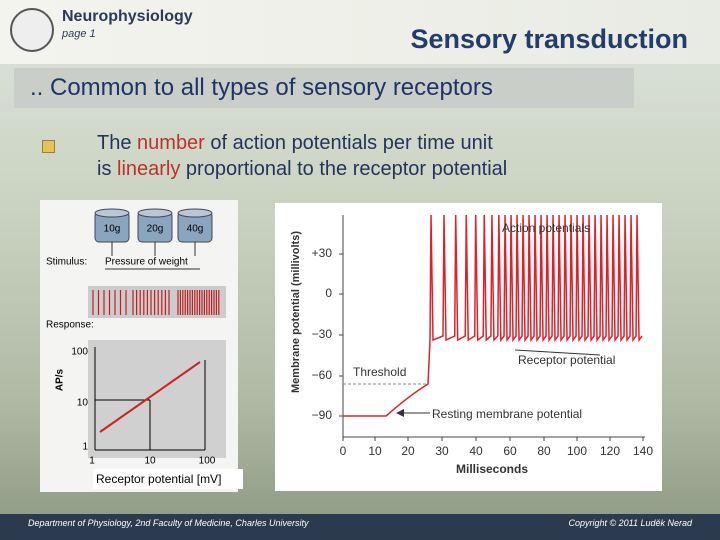  I want to click on x-tick-label: 0, so click(343, 451).